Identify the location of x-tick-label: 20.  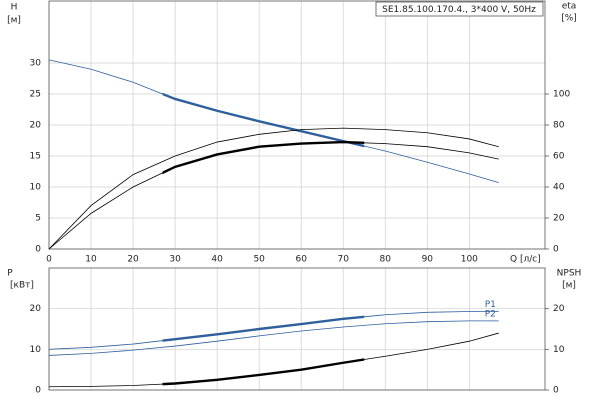
(133, 260).